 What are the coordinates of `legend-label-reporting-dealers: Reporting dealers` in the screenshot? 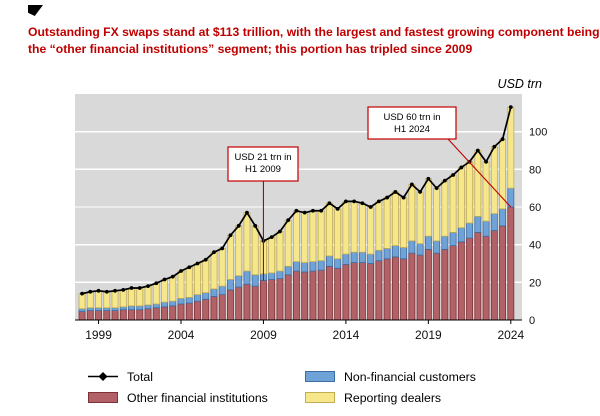 It's located at (393, 397).